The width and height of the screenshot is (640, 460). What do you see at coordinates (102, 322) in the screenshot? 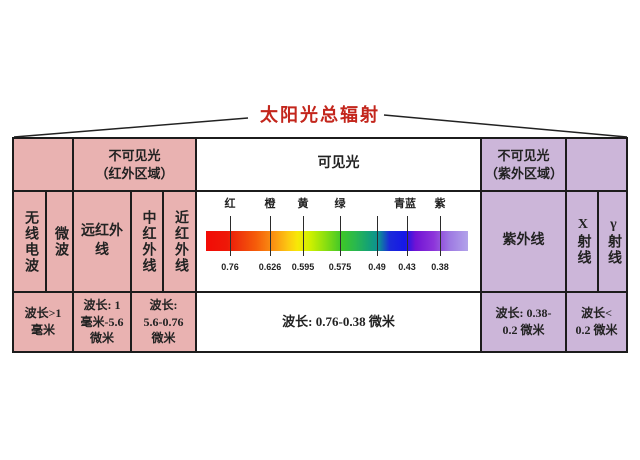
I see `wavelength-far-infrared: 波长: 1 毫米-5.6 微米` at bounding box center [102, 322].